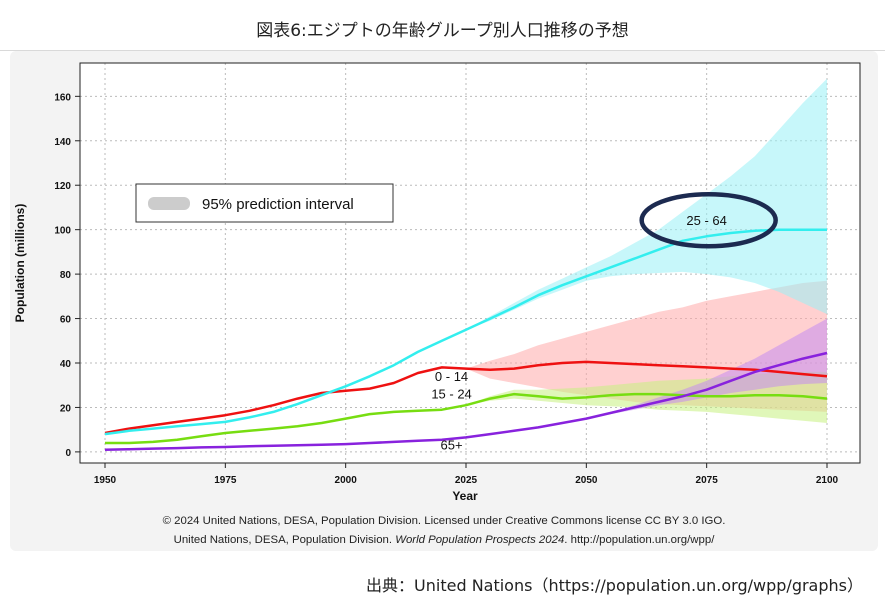 The height and width of the screenshot is (613, 885). Describe the element at coordinates (68, 453) in the screenshot. I see `y-tick-label: 0` at that location.